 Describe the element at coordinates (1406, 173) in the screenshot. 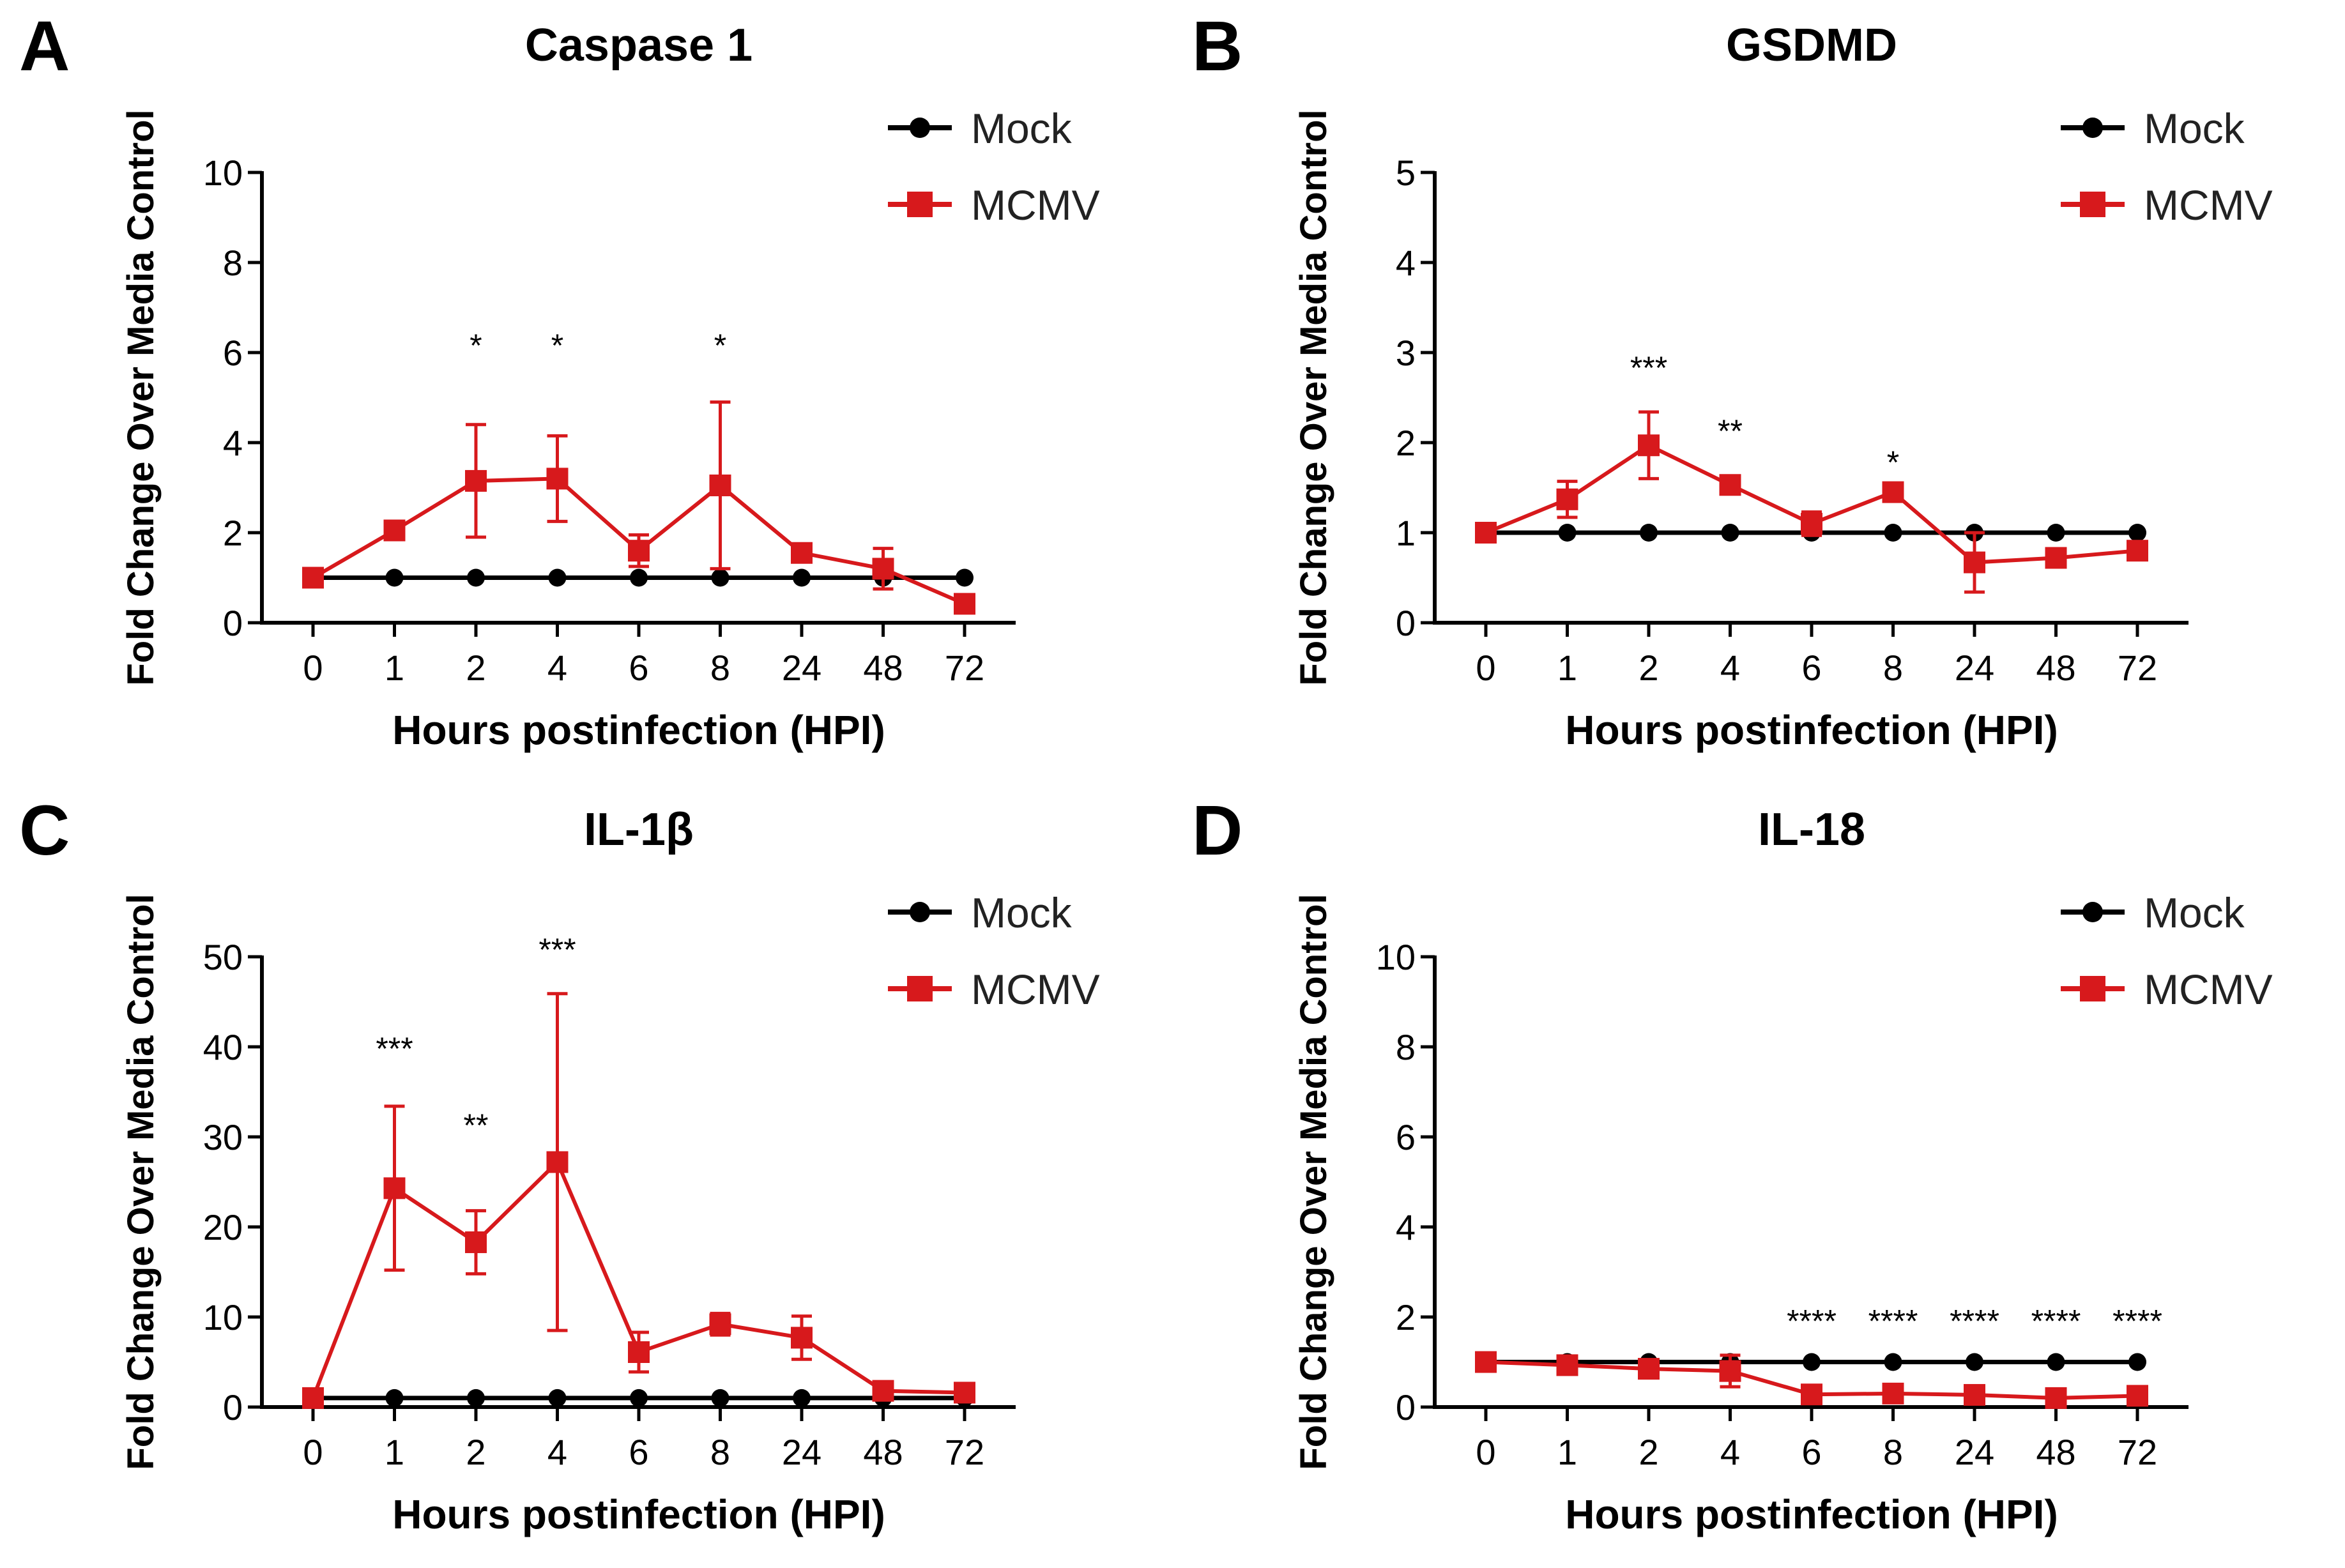

I see `y-tick-label: 5` at that location.